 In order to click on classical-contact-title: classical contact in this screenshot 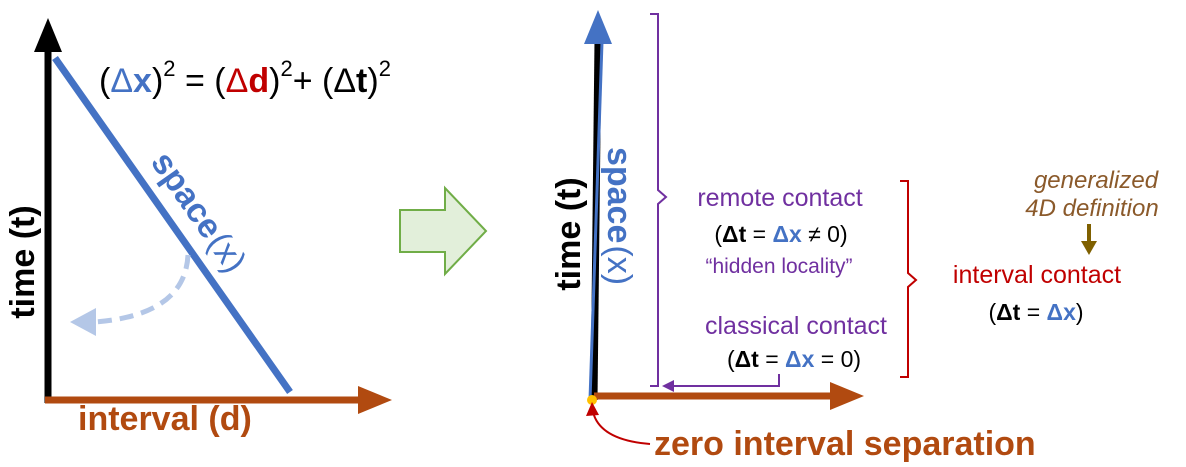, I will do `click(796, 326)`.